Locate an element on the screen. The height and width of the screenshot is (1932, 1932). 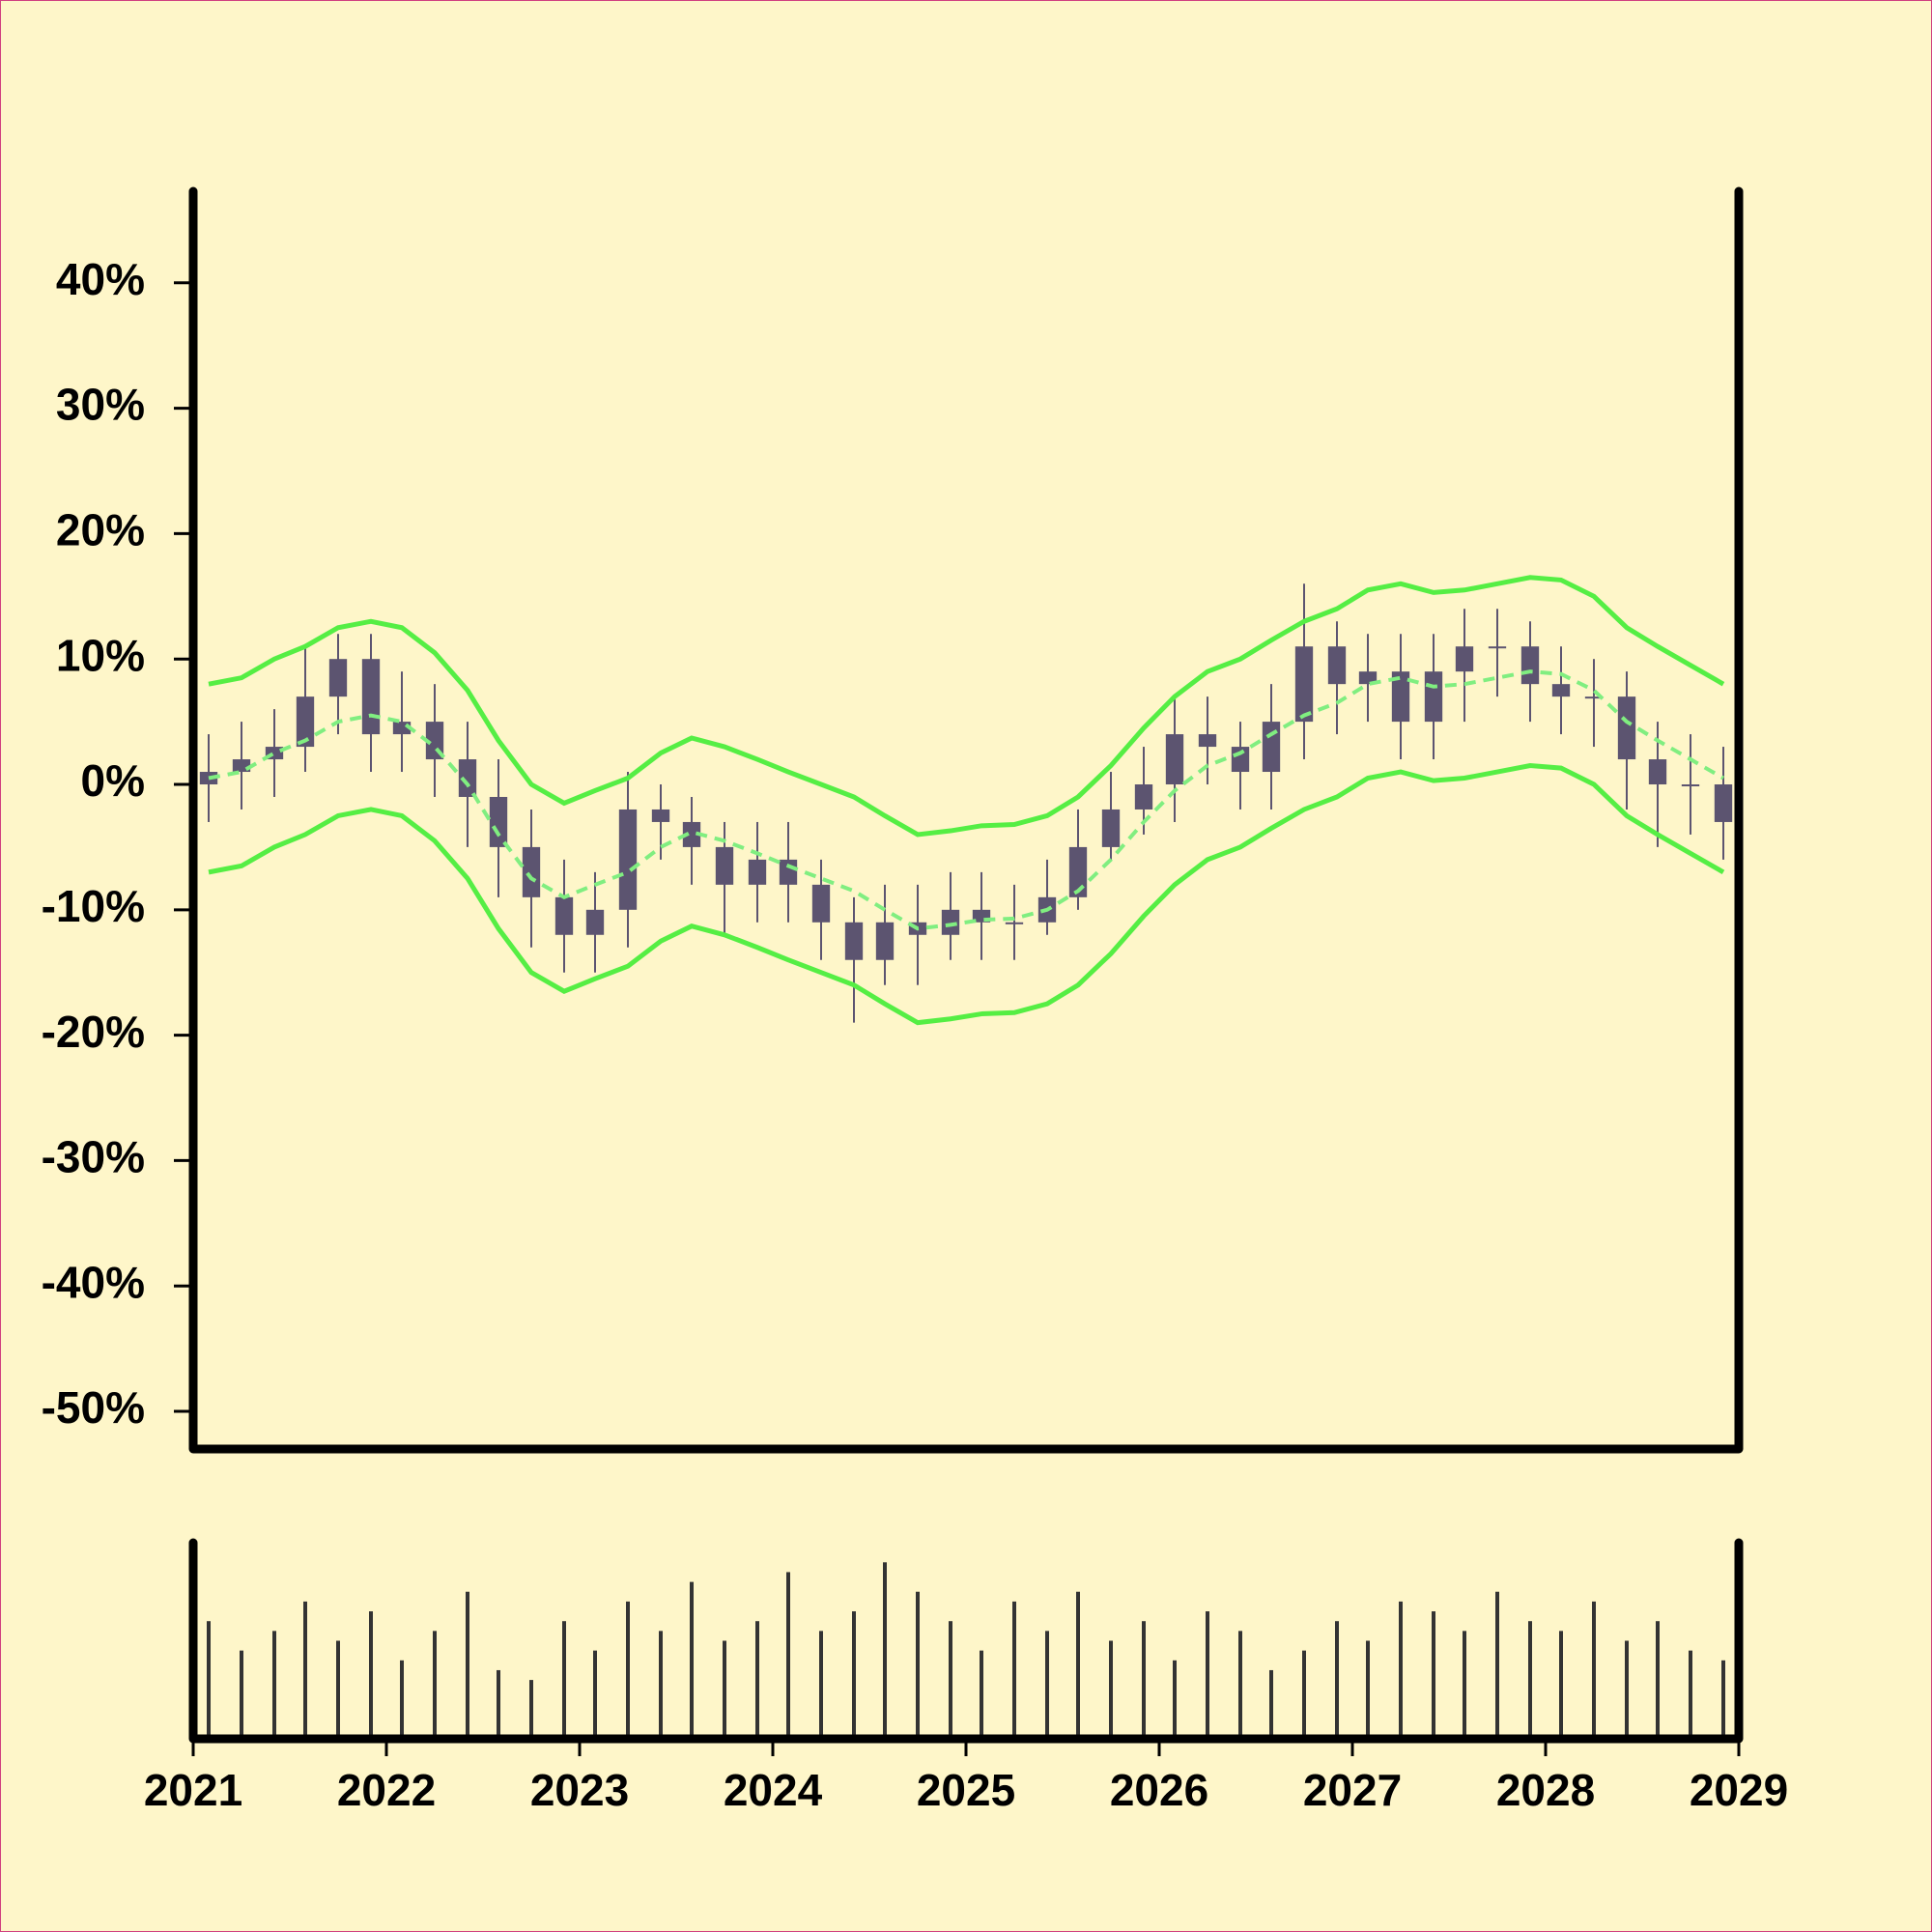
band-upper is located at coordinates (966, 706).